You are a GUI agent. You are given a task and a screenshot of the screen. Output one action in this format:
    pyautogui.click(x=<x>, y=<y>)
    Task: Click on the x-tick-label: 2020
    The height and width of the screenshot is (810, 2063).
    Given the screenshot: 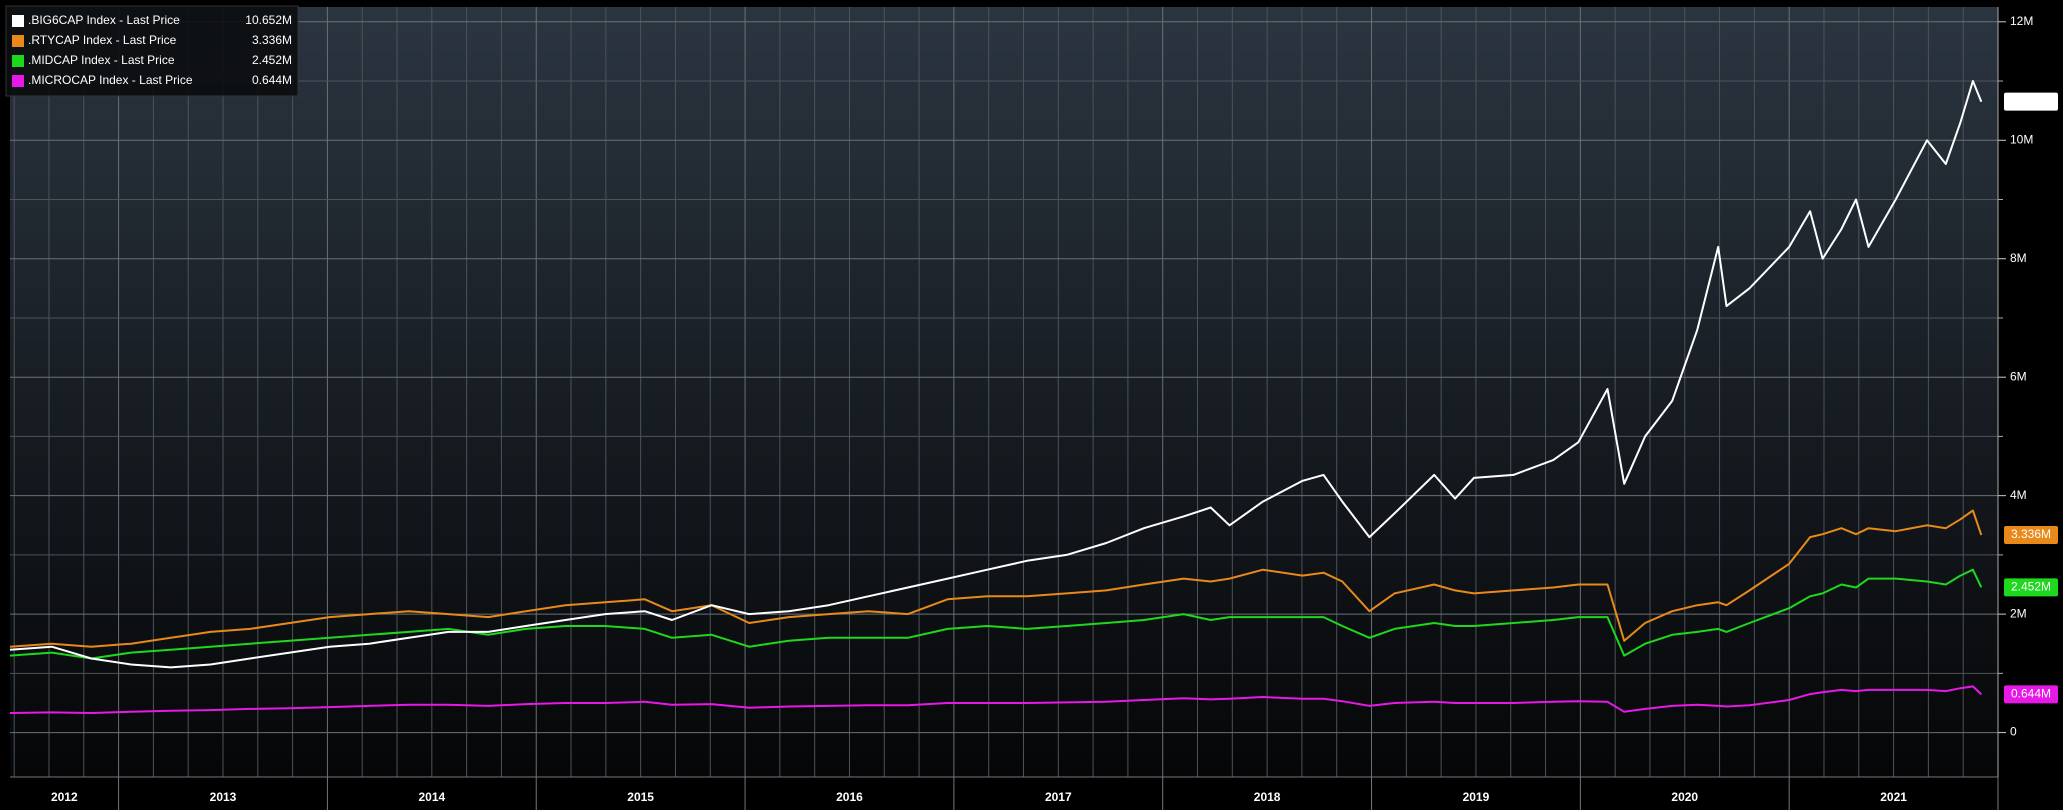 What is the action you would take?
    pyautogui.click(x=1684, y=797)
    